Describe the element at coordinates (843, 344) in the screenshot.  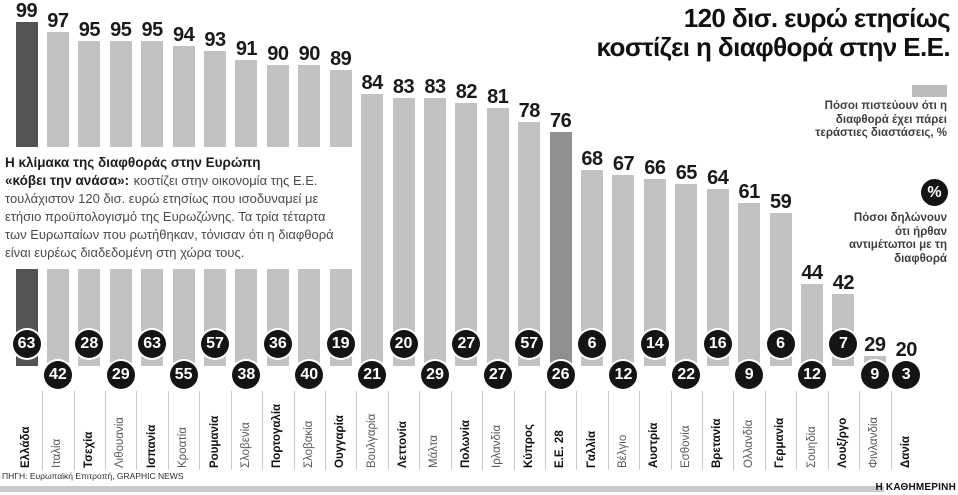
I see `encounter-circle: 7` at that location.